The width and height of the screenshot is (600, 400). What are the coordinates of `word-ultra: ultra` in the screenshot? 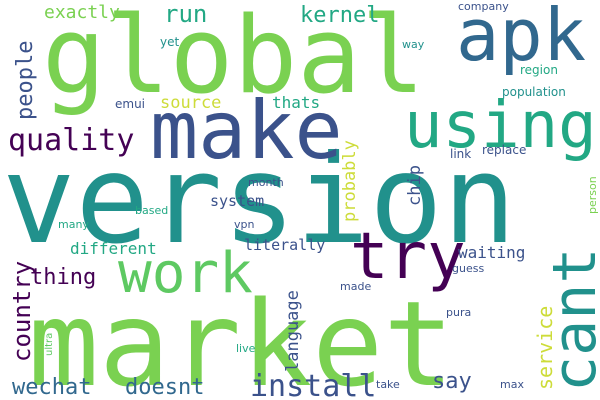 It's located at (49, 344).